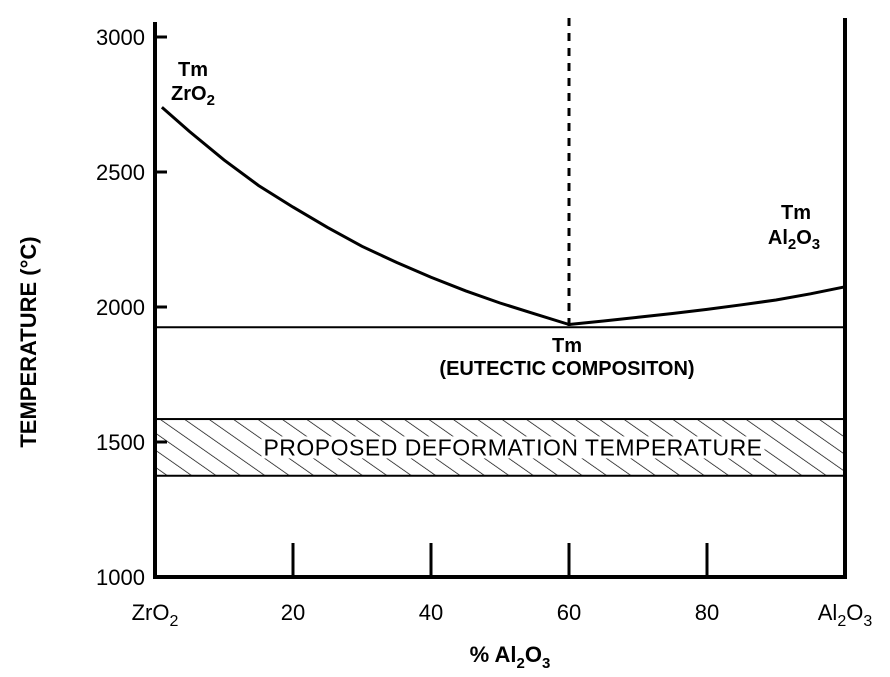  What do you see at coordinates (567, 346) in the screenshot?
I see `annotation-eutectic-tm: Tm` at bounding box center [567, 346].